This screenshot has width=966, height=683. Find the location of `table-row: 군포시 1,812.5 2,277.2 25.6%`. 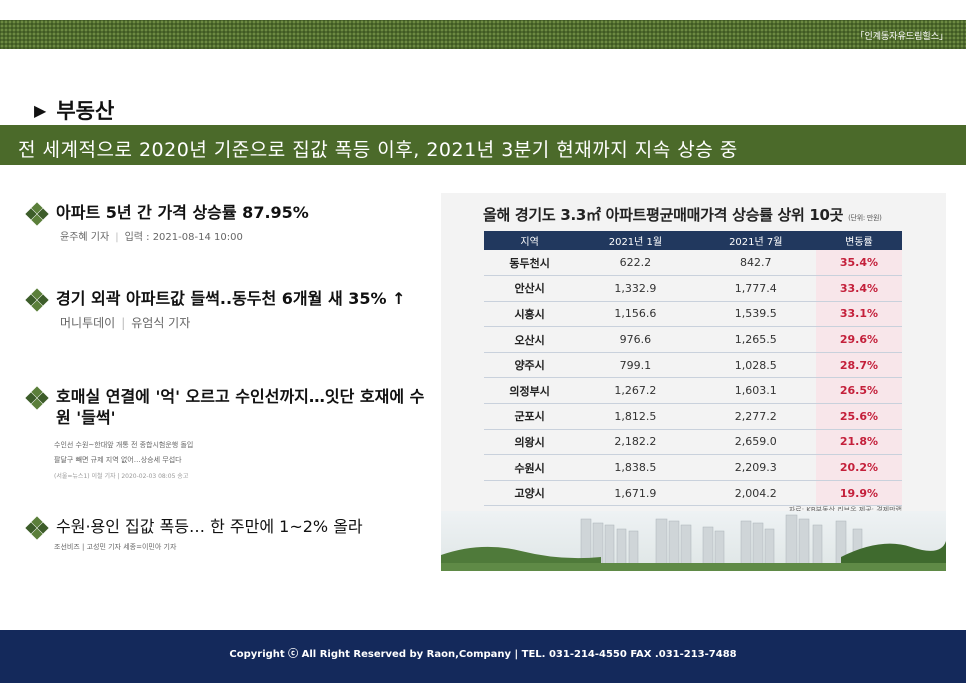

table-row: 군포시 1,812.5 2,277.2 25.6% is located at coordinates (693, 416).